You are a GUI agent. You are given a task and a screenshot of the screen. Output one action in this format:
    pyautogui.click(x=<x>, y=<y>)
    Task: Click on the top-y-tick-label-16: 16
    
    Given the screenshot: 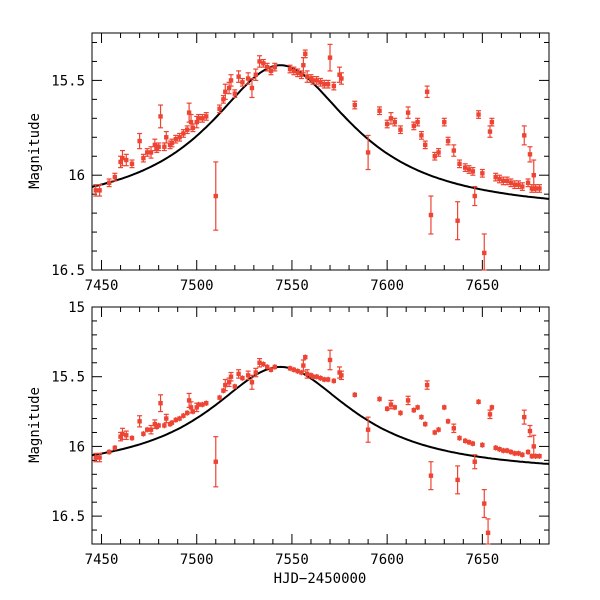 What is the action you would take?
    pyautogui.click(x=76, y=176)
    